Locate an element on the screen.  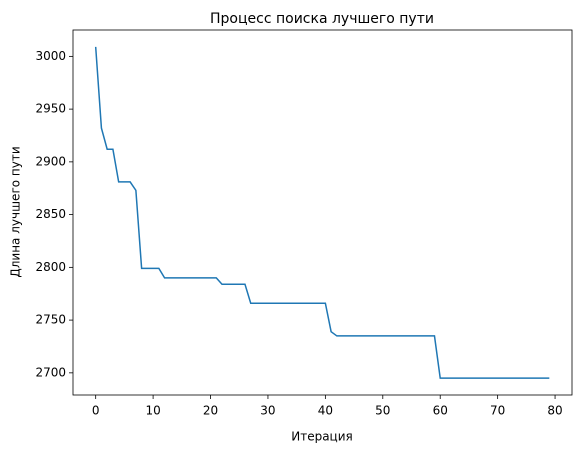
x-tick-label: 50 is located at coordinates (382, 411).